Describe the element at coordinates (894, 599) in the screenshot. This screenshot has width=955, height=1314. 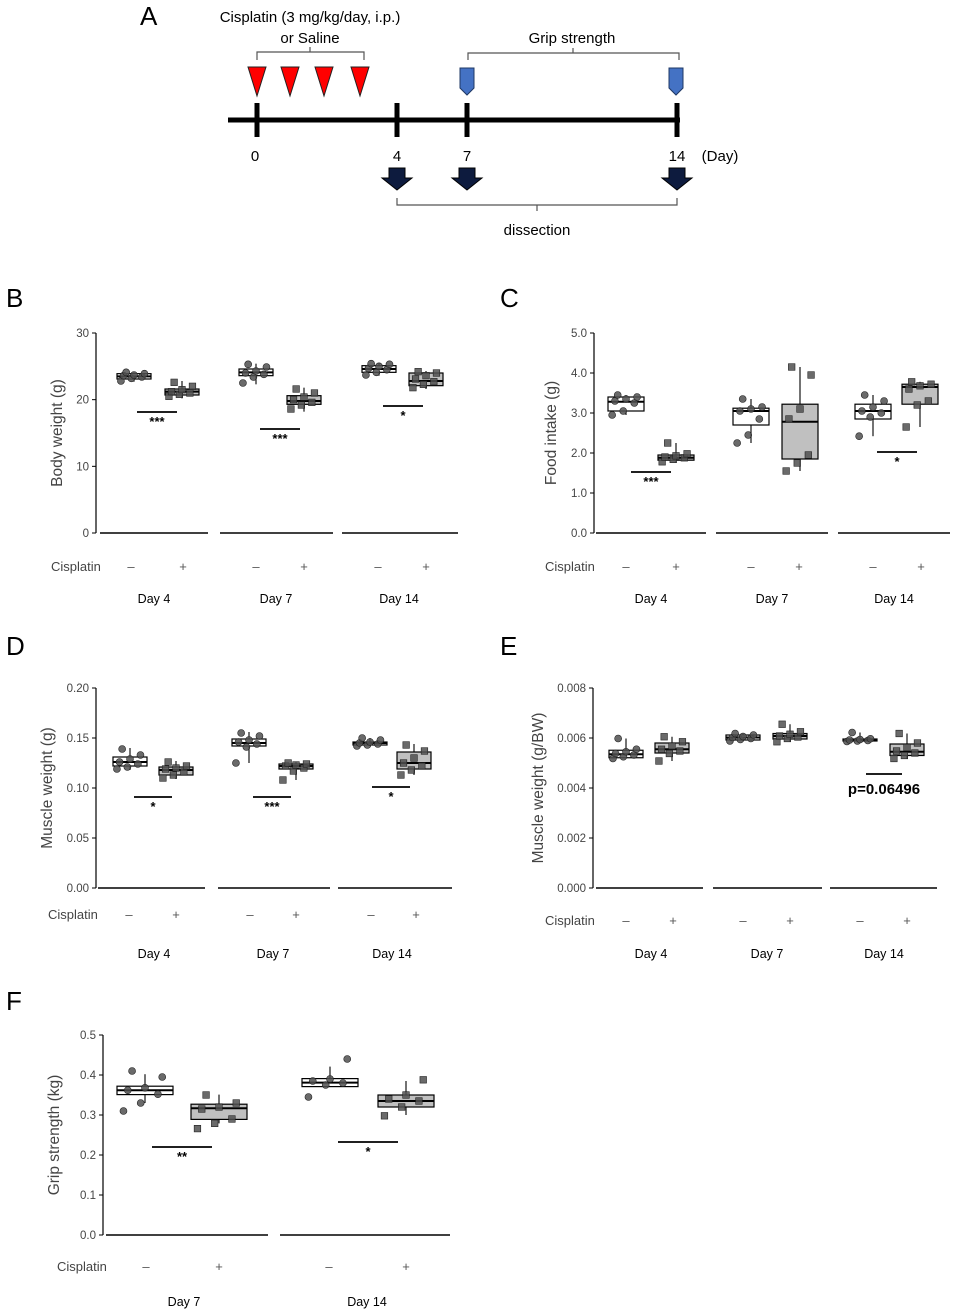
I see `day-label: Day 14` at that location.